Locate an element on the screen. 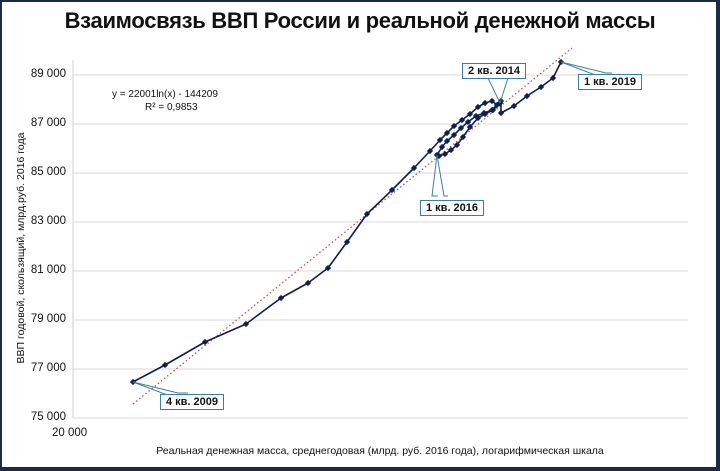  y-tick-85000: 85 000 is located at coordinates (48, 172).